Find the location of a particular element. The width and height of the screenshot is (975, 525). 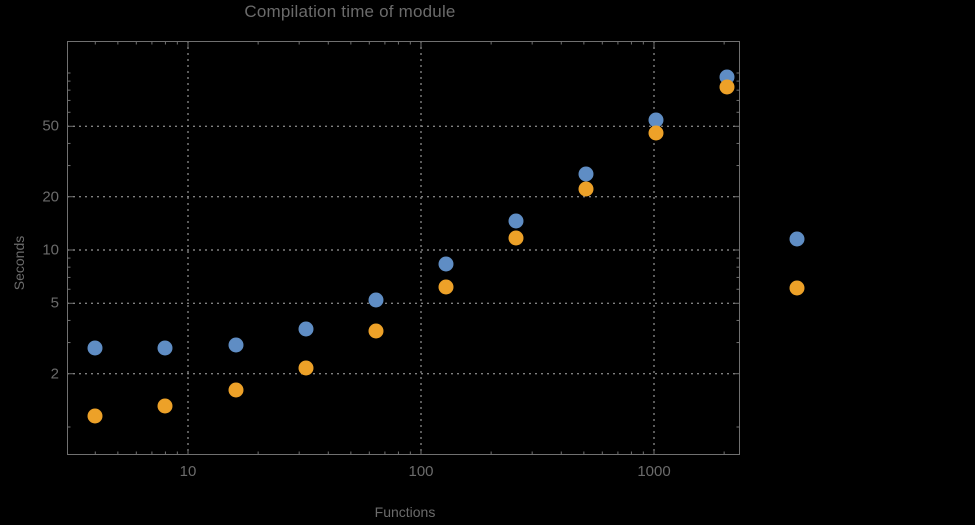

y-tick-label: 10 is located at coordinates (50, 250).